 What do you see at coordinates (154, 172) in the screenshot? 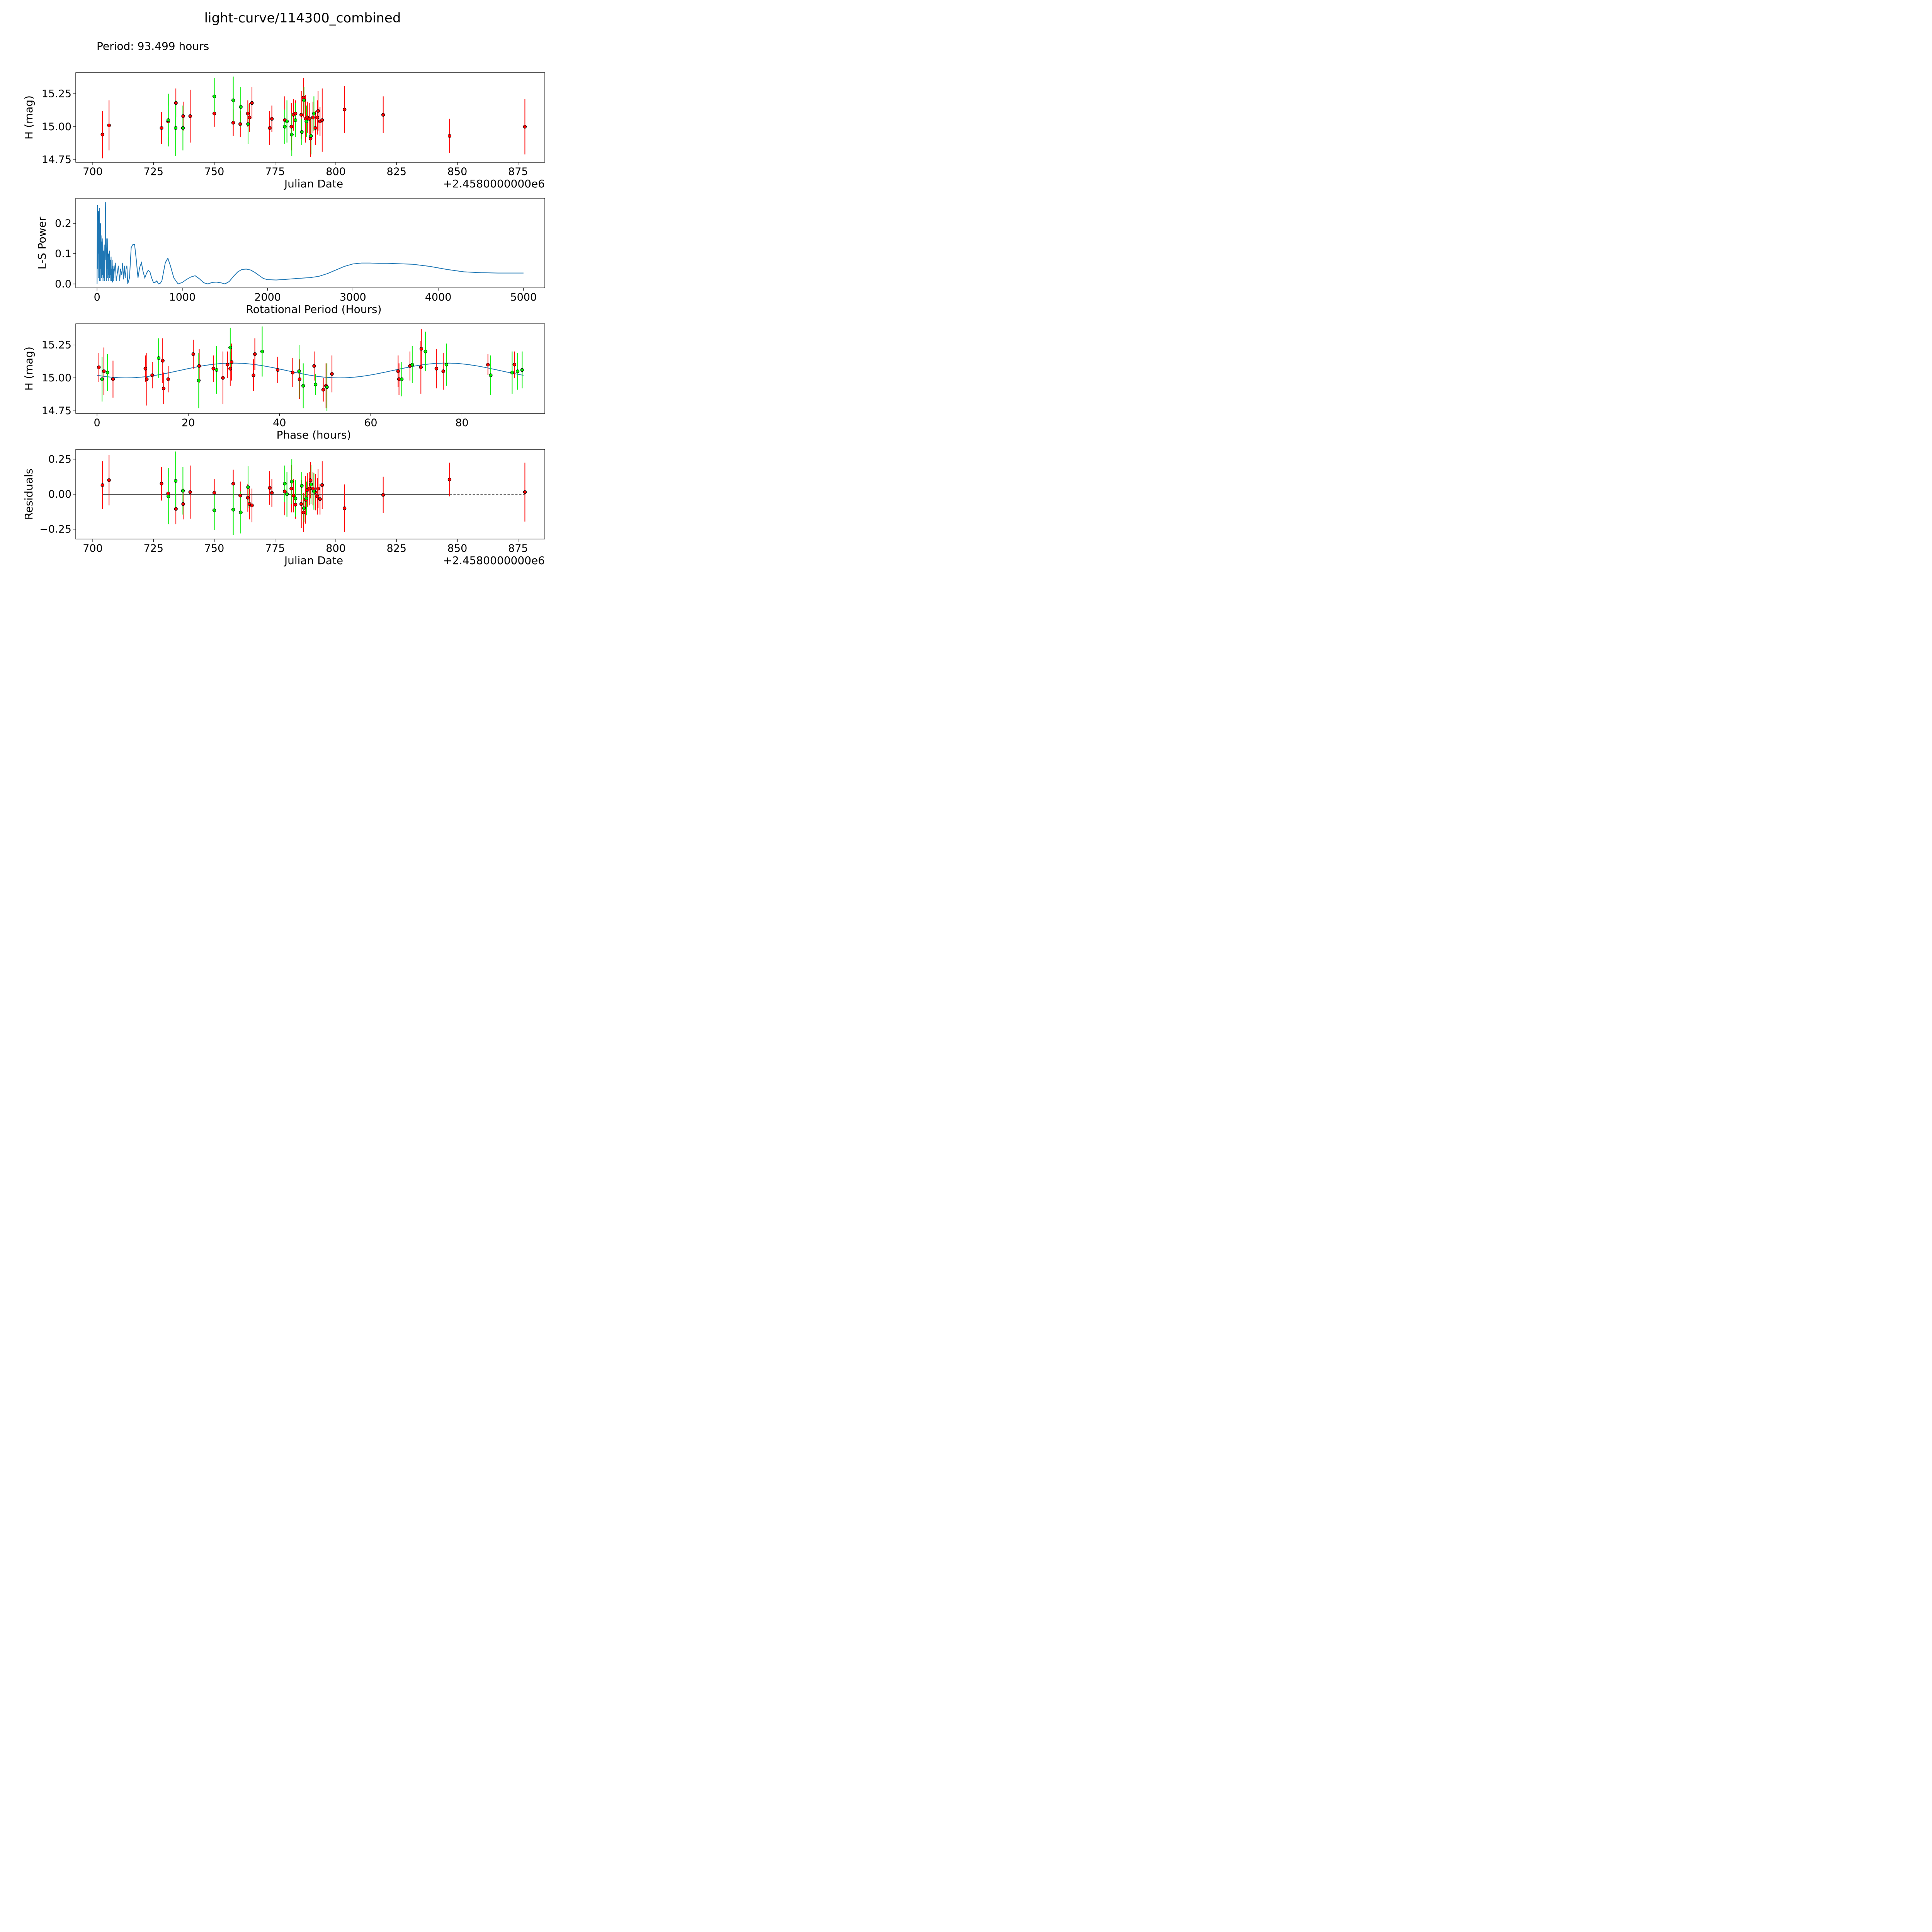
I see `x-tick-label: 725` at bounding box center [154, 172].